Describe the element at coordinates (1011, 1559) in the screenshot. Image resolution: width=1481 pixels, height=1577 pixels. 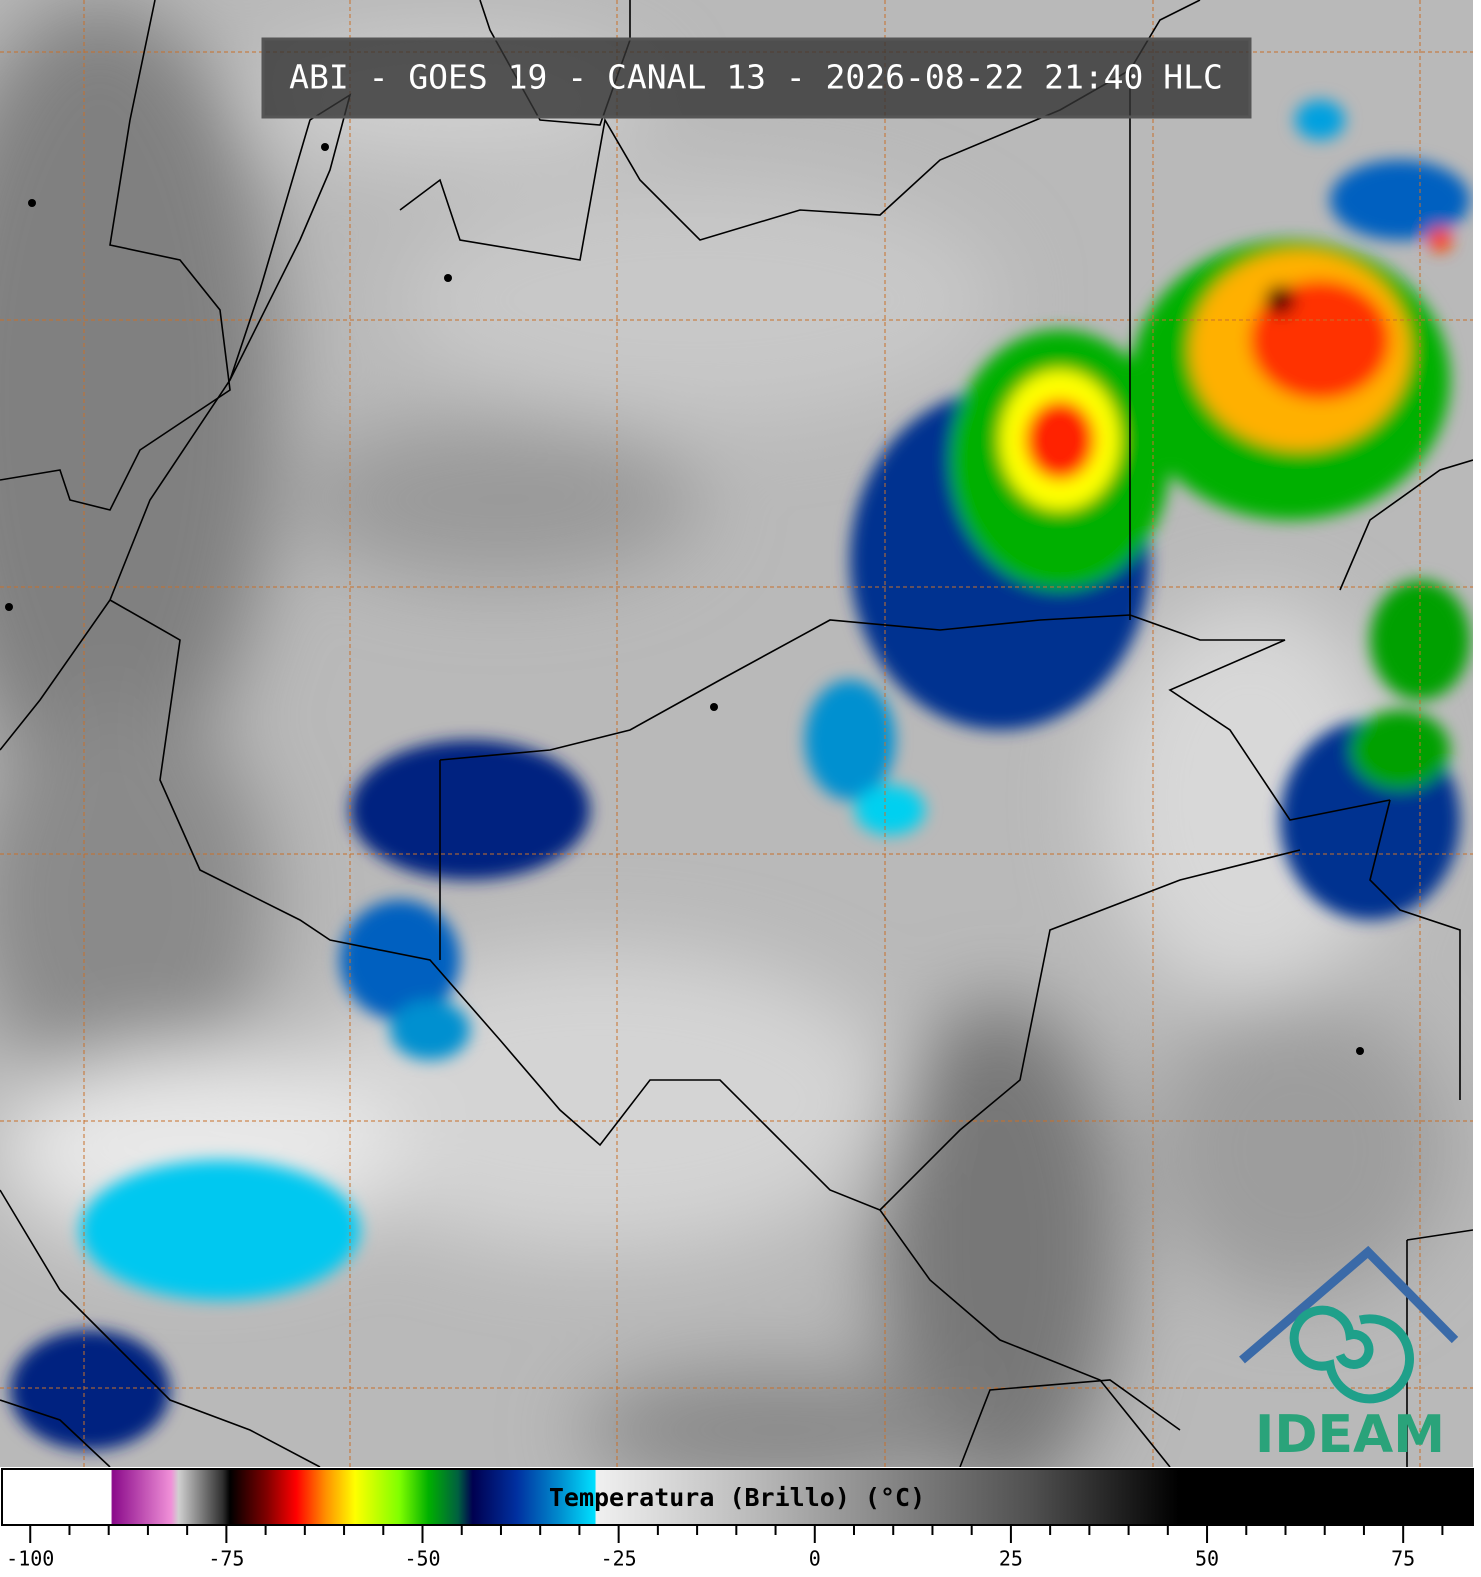
I see `tick-label: 25` at that location.